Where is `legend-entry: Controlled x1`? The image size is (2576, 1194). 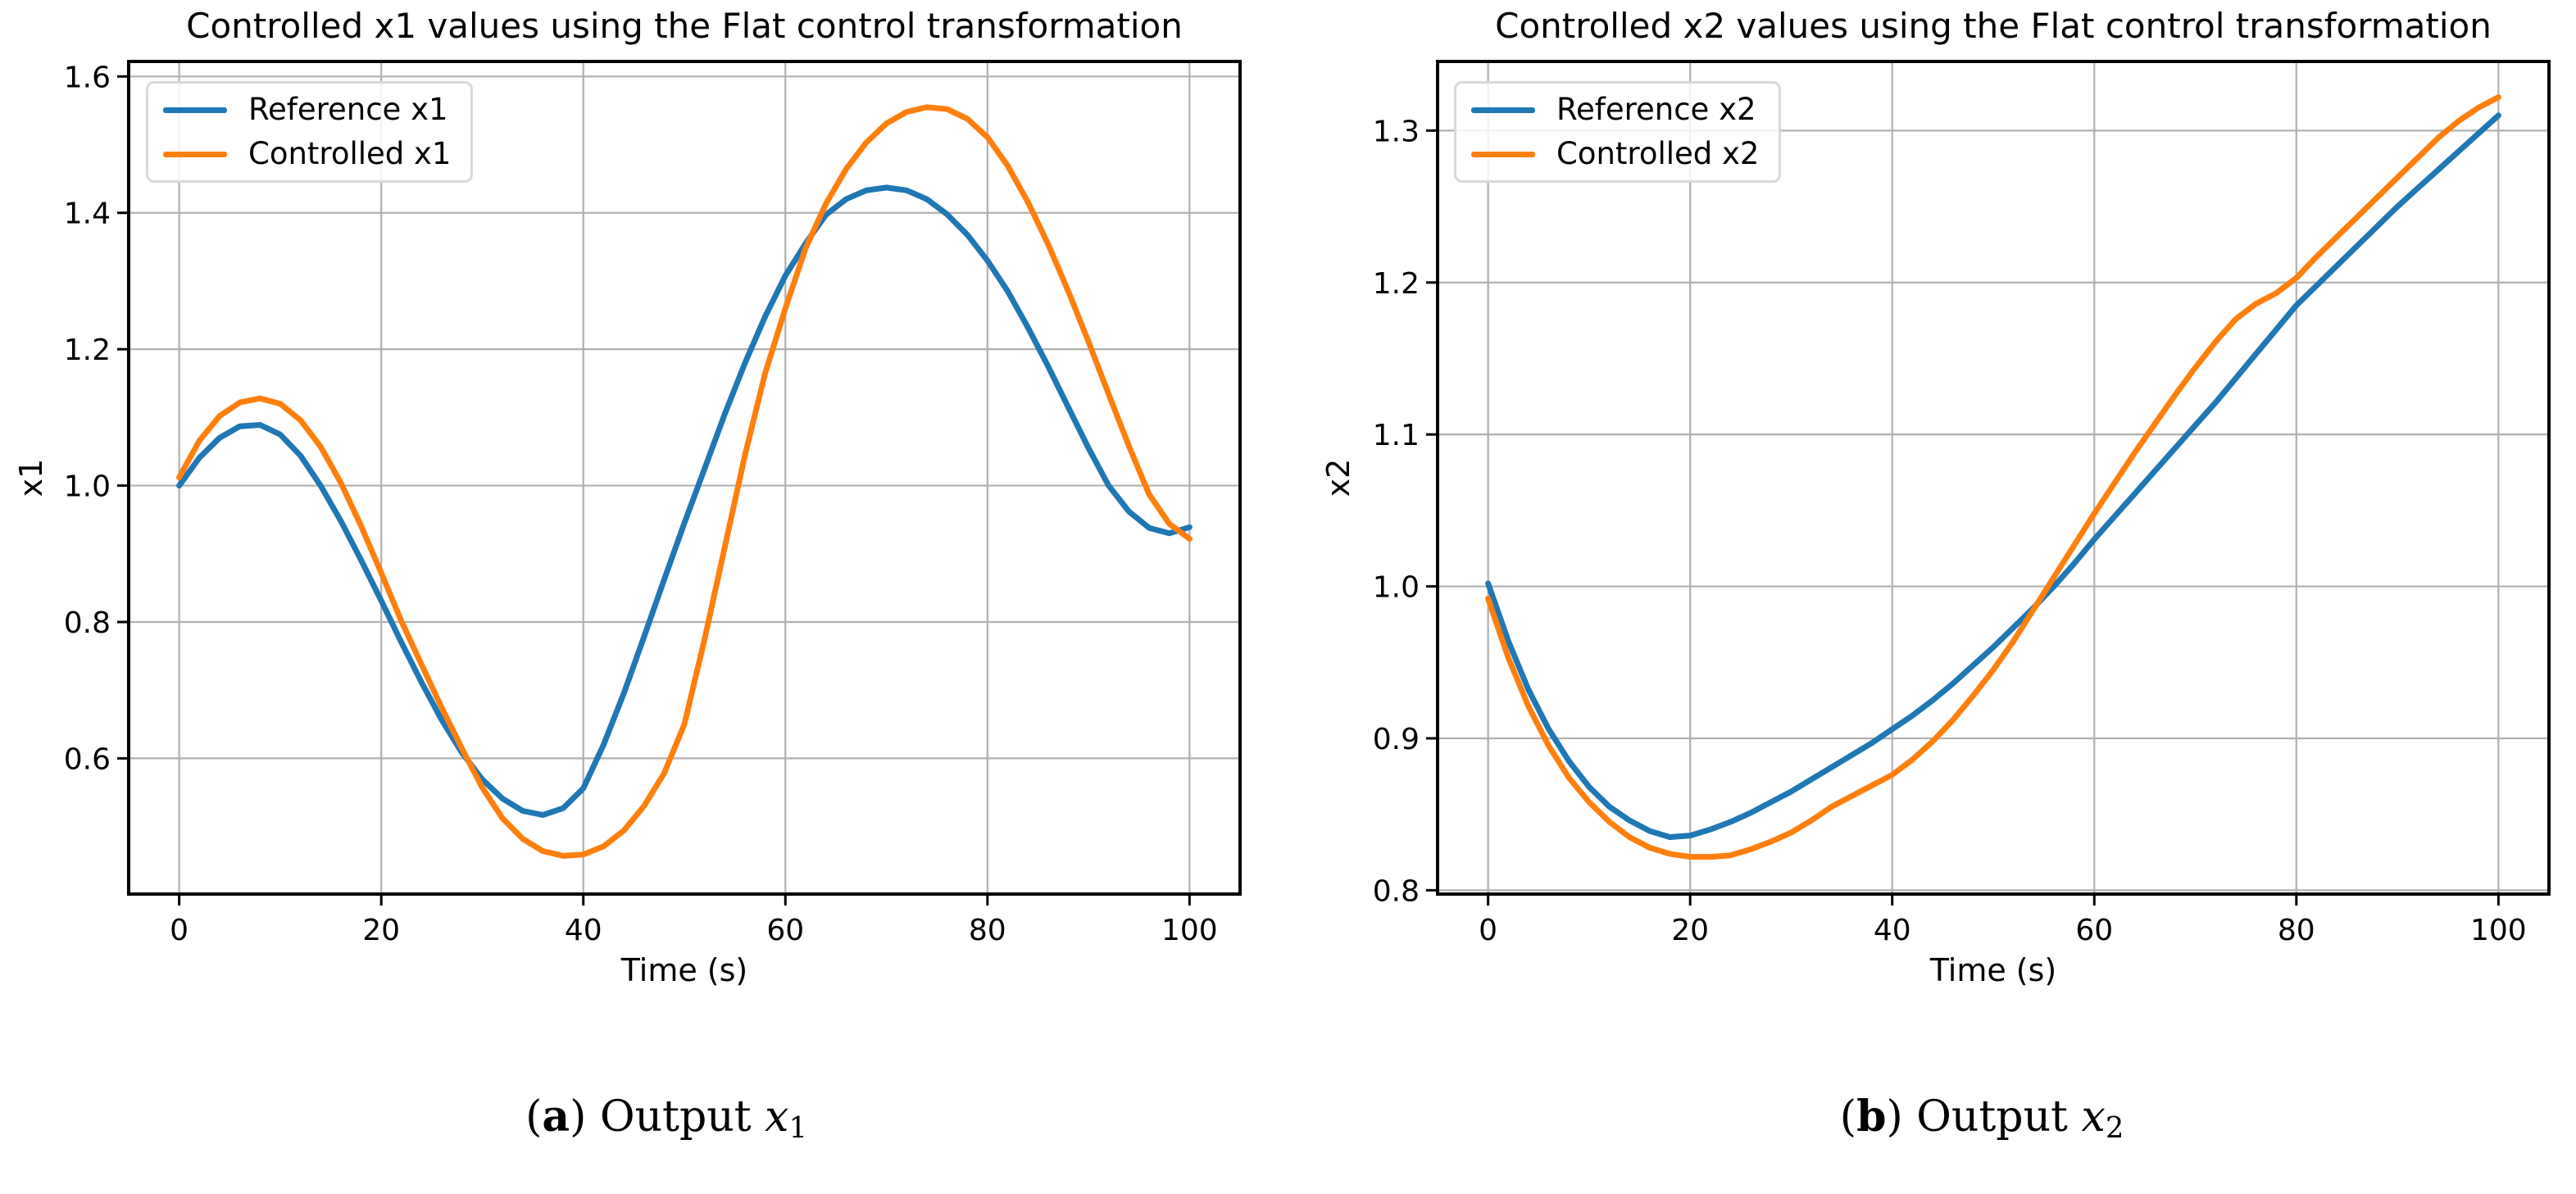
legend-entry: Controlled x1 is located at coordinates (307, 154).